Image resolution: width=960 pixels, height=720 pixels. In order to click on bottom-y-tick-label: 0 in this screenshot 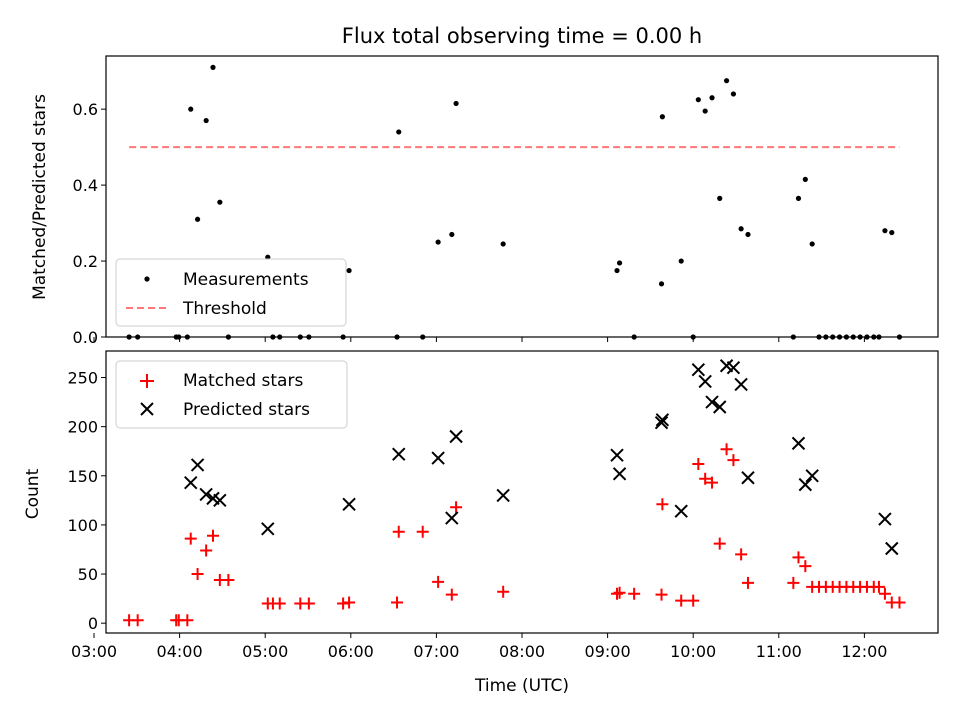, I will do `click(93, 623)`.